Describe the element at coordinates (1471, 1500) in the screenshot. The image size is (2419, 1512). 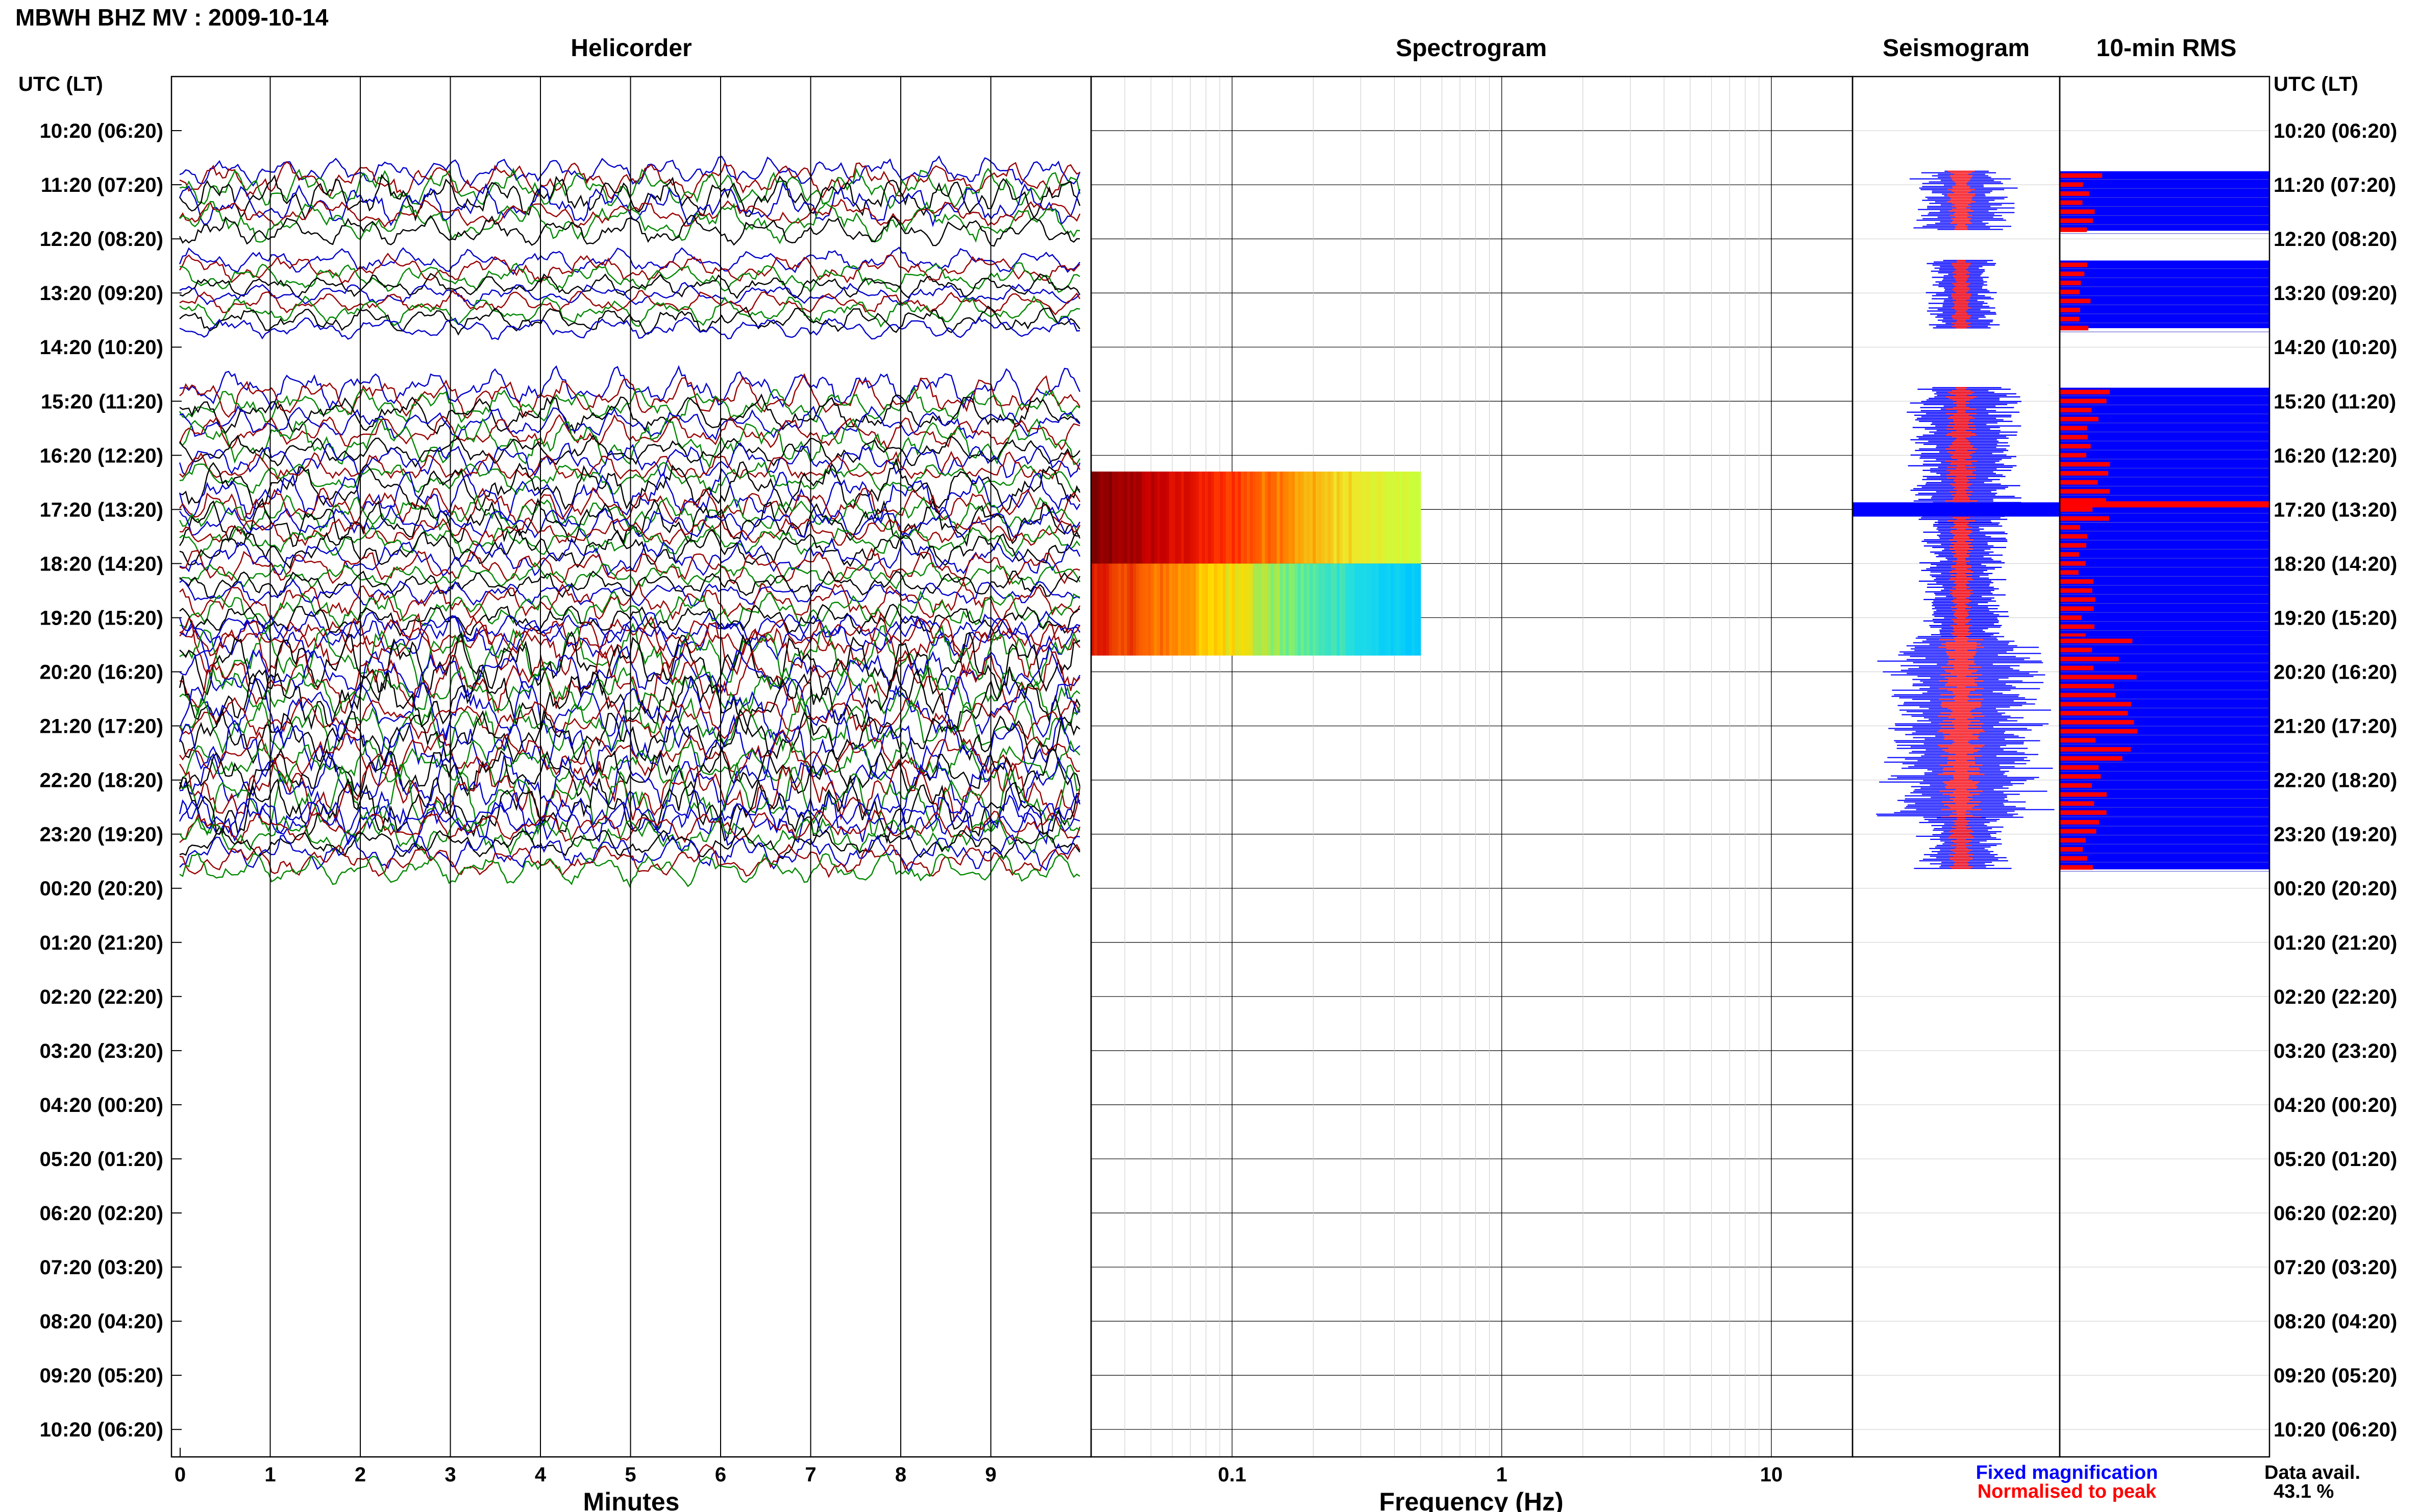
I see `frequency-axis-label: Frequency (Hz)` at that location.